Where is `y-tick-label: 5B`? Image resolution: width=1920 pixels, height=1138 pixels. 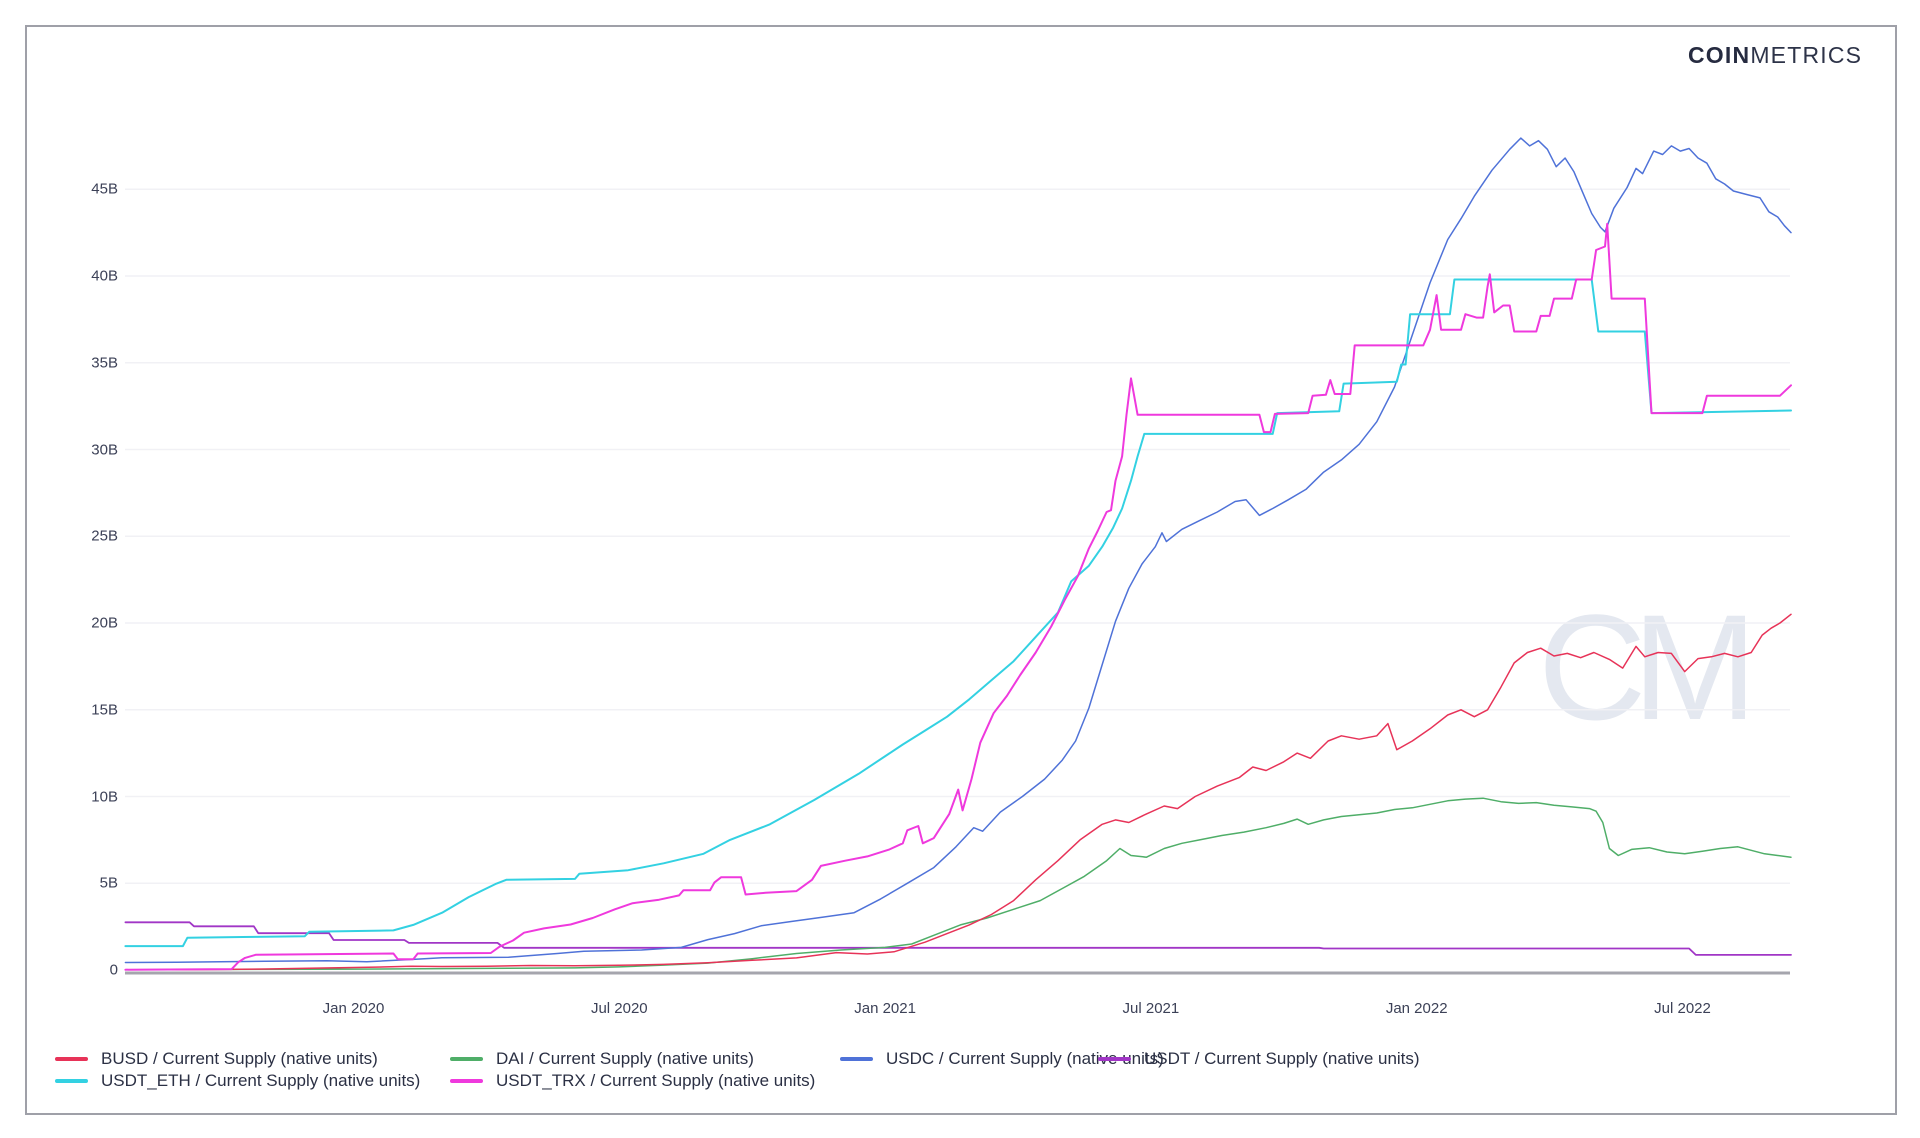 y-tick-label: 5B is located at coordinates (108, 883).